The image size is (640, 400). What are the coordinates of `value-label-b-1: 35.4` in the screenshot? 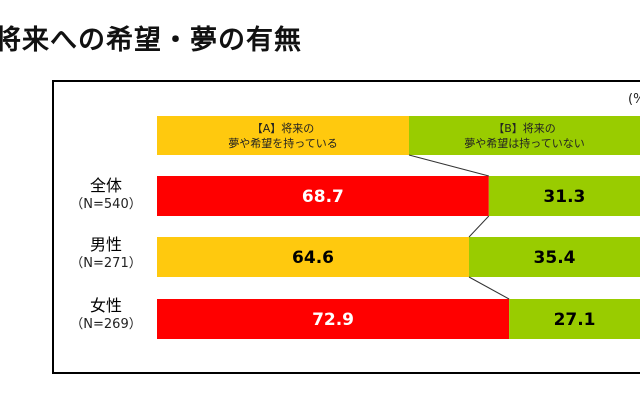 It's located at (555, 258).